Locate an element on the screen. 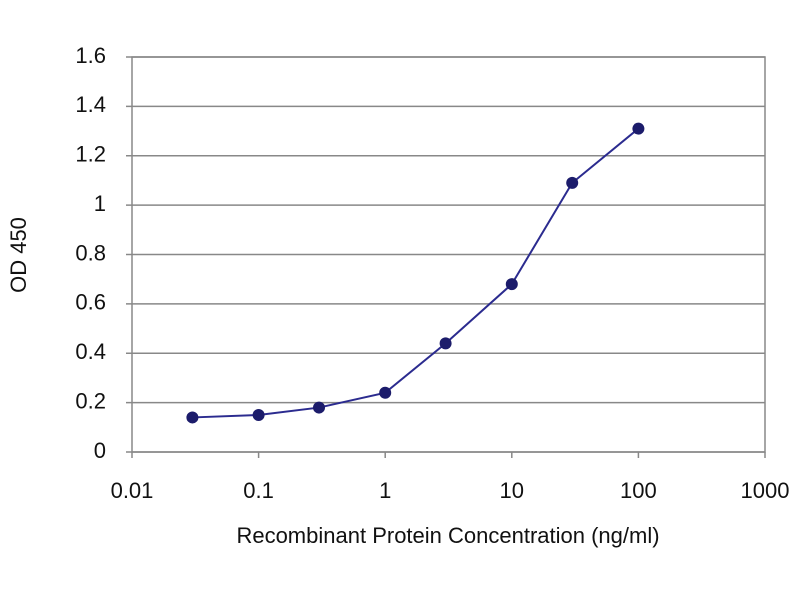 The width and height of the screenshot is (800, 600). y-tick-label: 1.4 is located at coordinates (90, 104).